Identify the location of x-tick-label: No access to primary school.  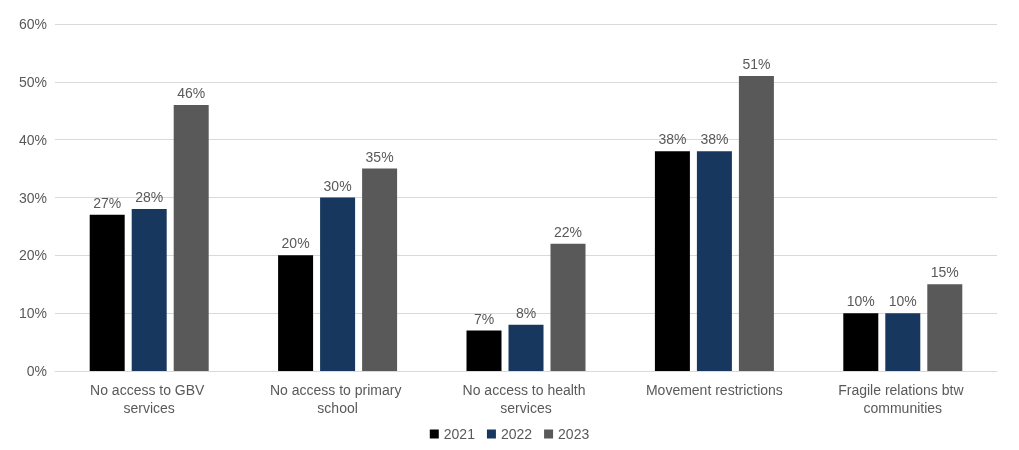
(337, 399).